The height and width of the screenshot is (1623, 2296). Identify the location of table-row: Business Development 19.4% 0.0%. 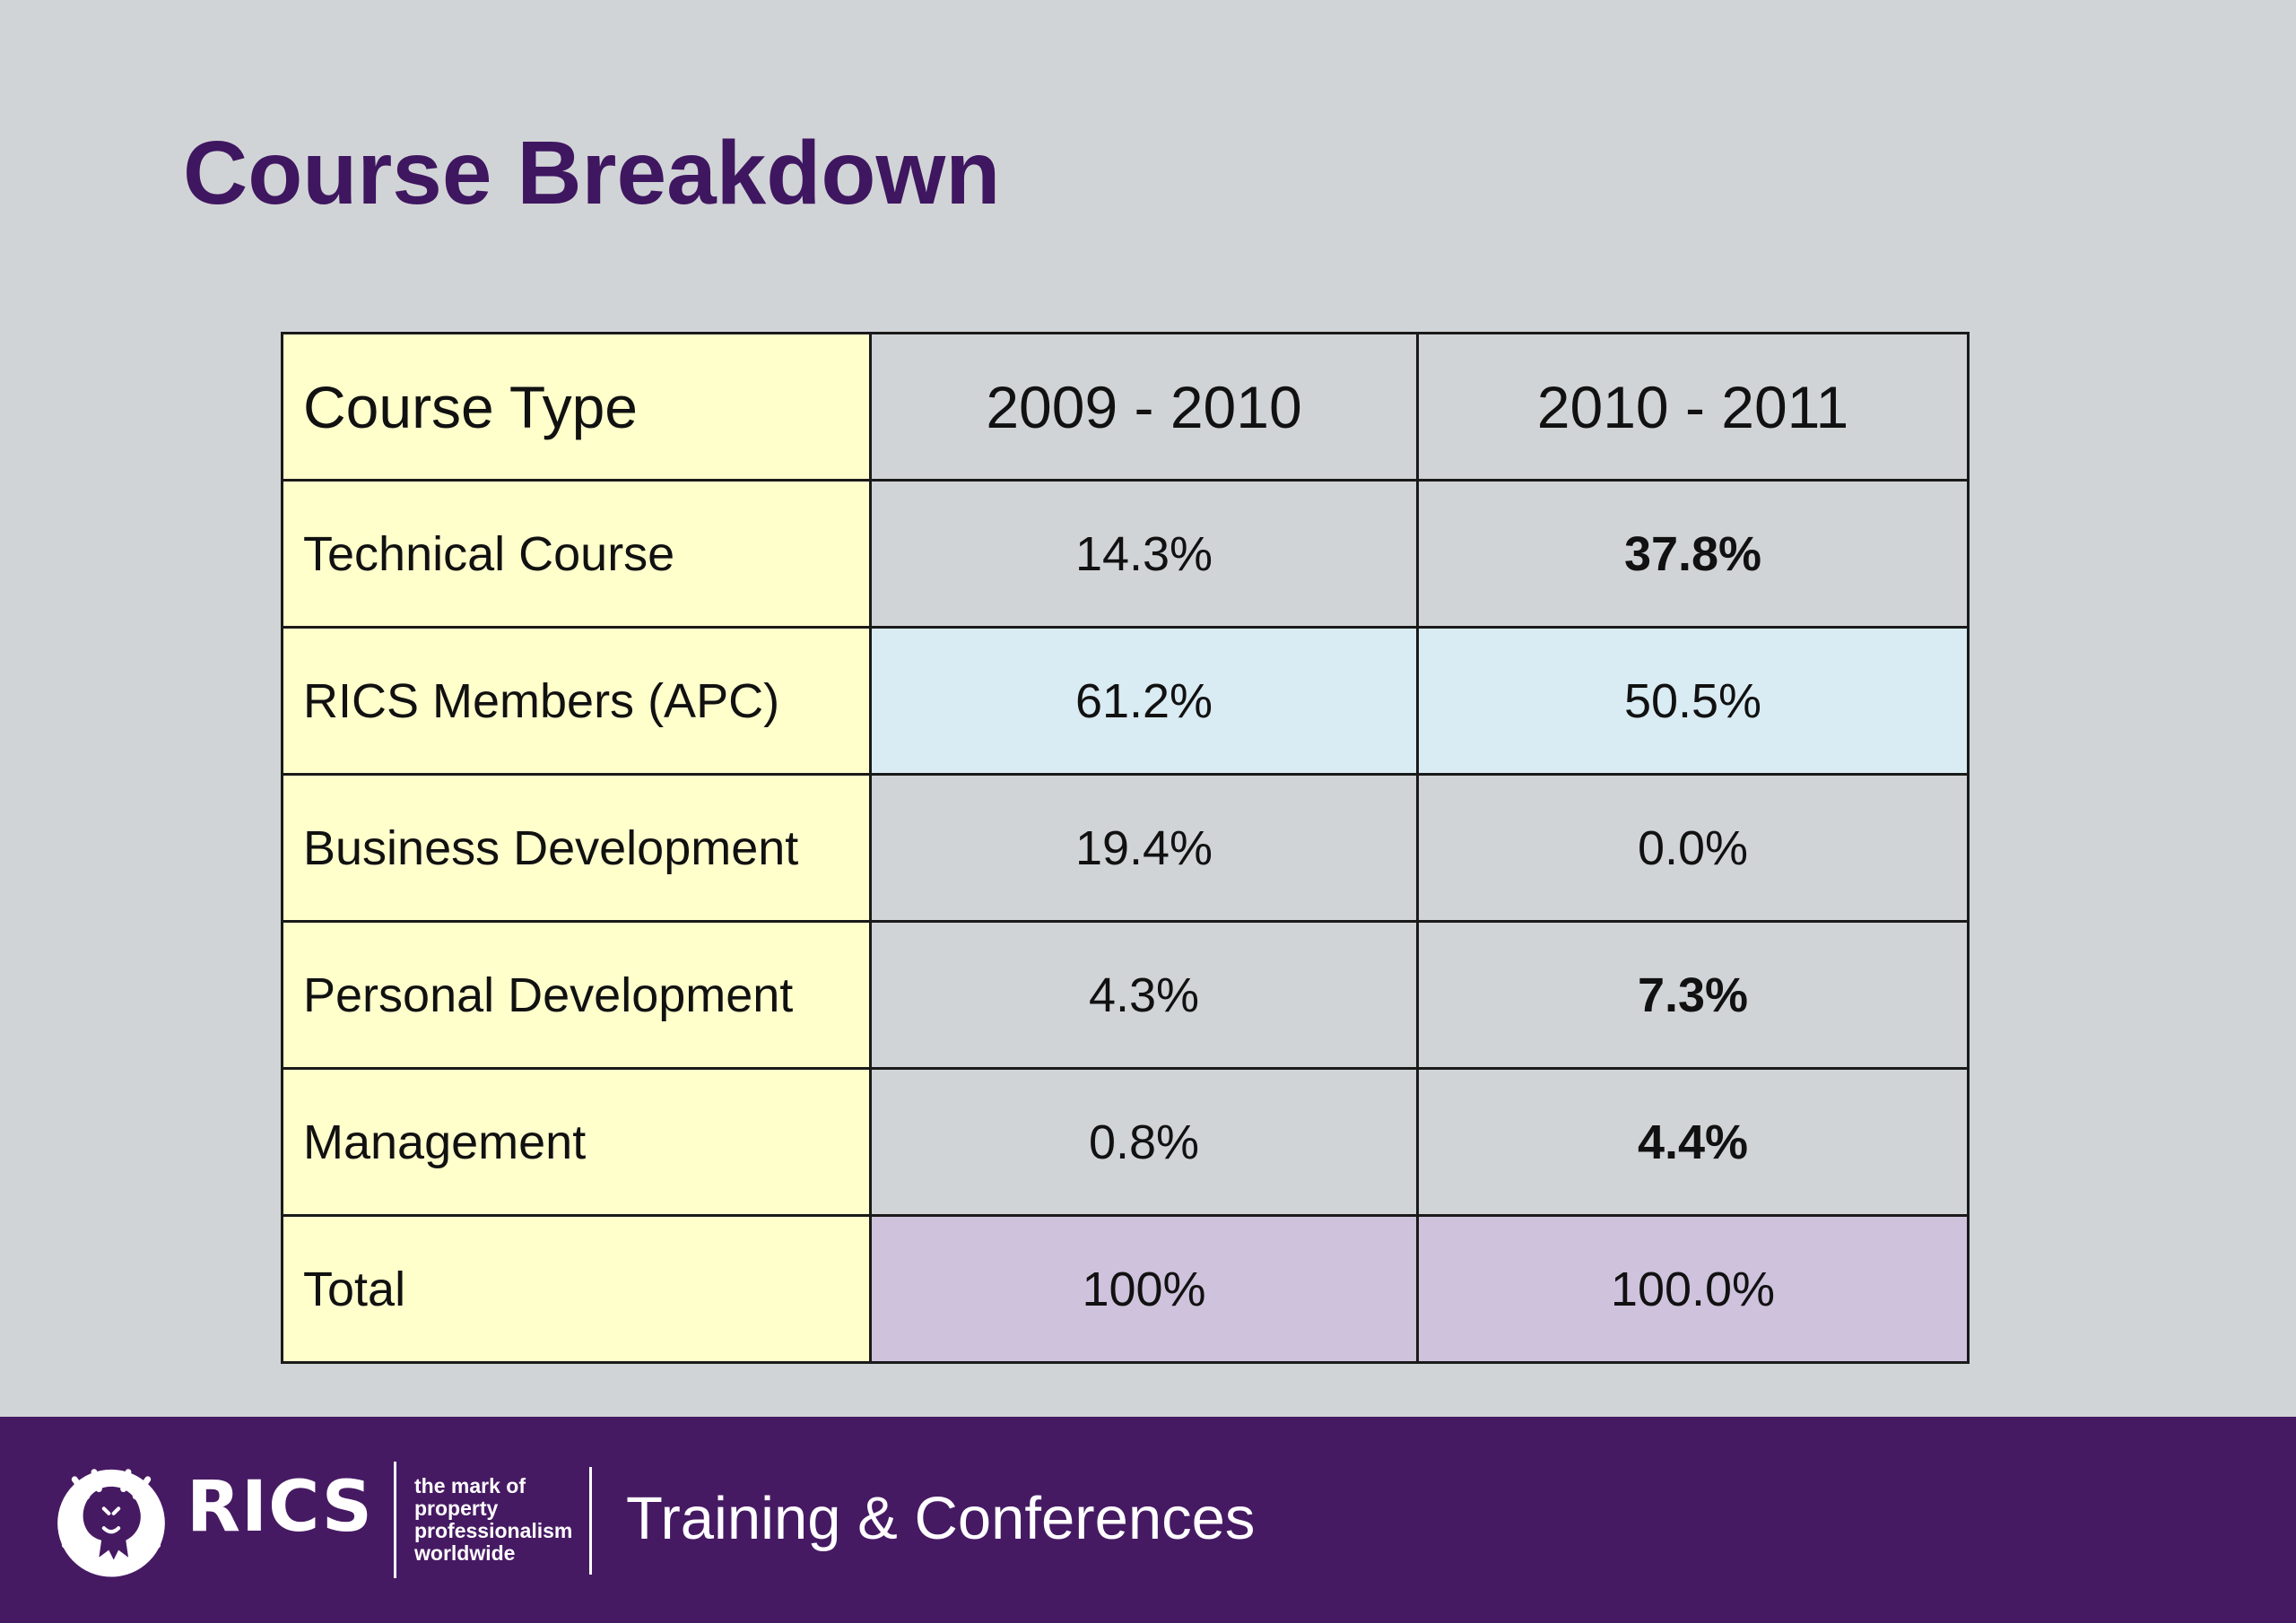
(1125, 848).